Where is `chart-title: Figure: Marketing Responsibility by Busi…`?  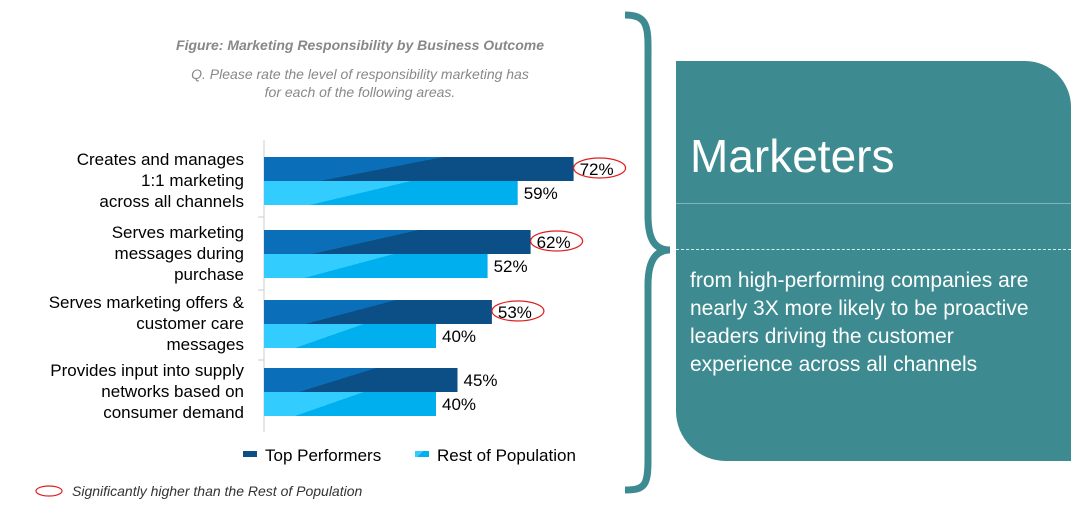
chart-title: Figure: Marketing Responsibility by Busi… is located at coordinates (360, 45).